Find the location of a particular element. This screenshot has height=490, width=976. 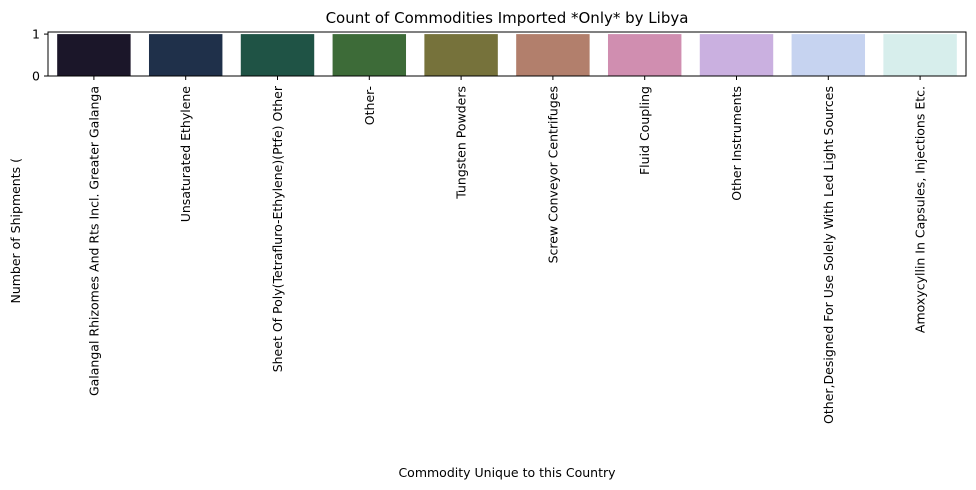

axes-frame is located at coordinates (507, 54).